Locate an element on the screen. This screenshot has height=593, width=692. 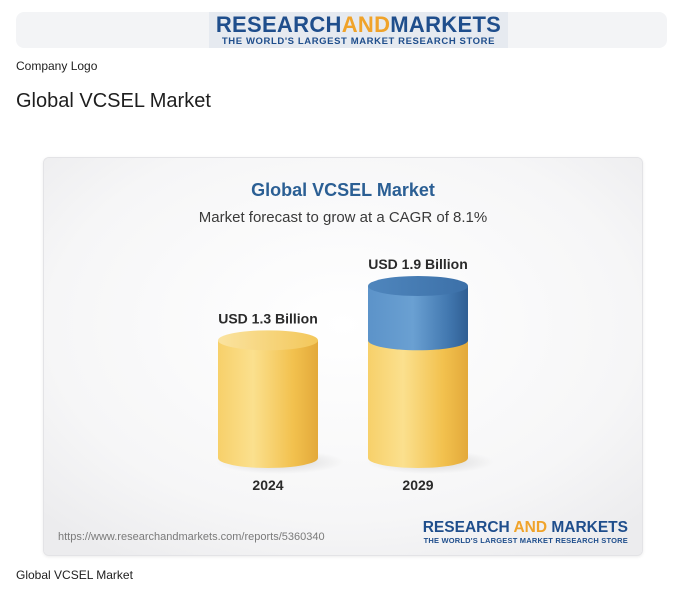
logo-wordmark: RESEARCHANDMARKETS is located at coordinates (358, 24).